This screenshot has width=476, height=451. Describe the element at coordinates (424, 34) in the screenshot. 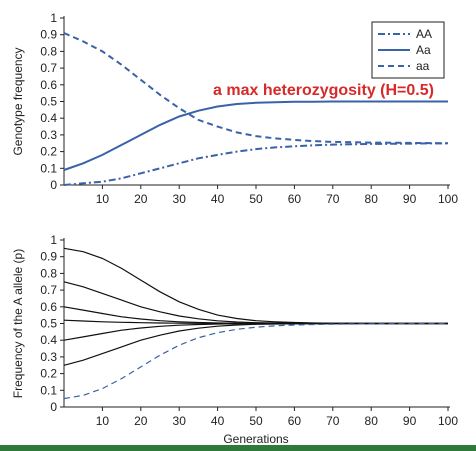

I see `legend-label-aa: AA` at that location.